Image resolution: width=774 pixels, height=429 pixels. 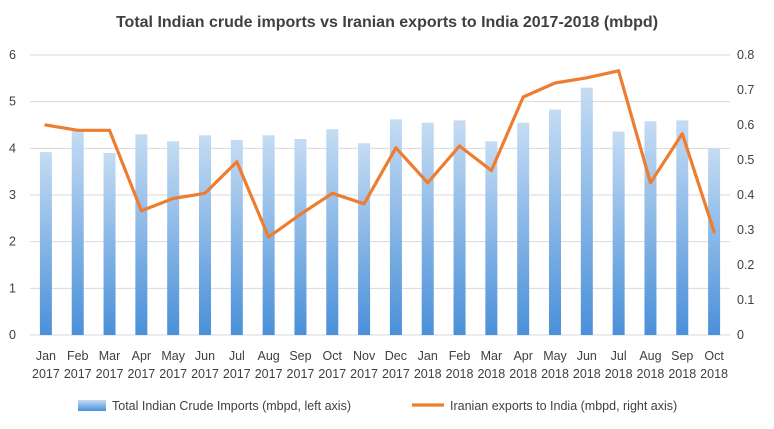 I want to click on right-axis-tick-label: 0, so click(x=740, y=335).